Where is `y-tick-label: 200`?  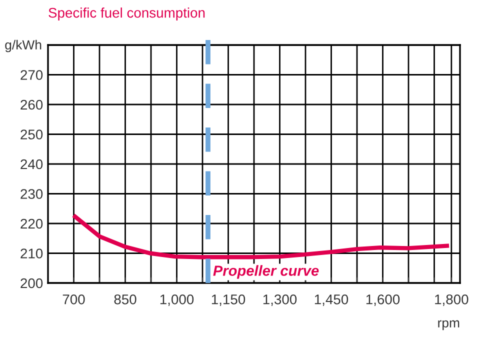 y-tick-label: 200 is located at coordinates (31, 283).